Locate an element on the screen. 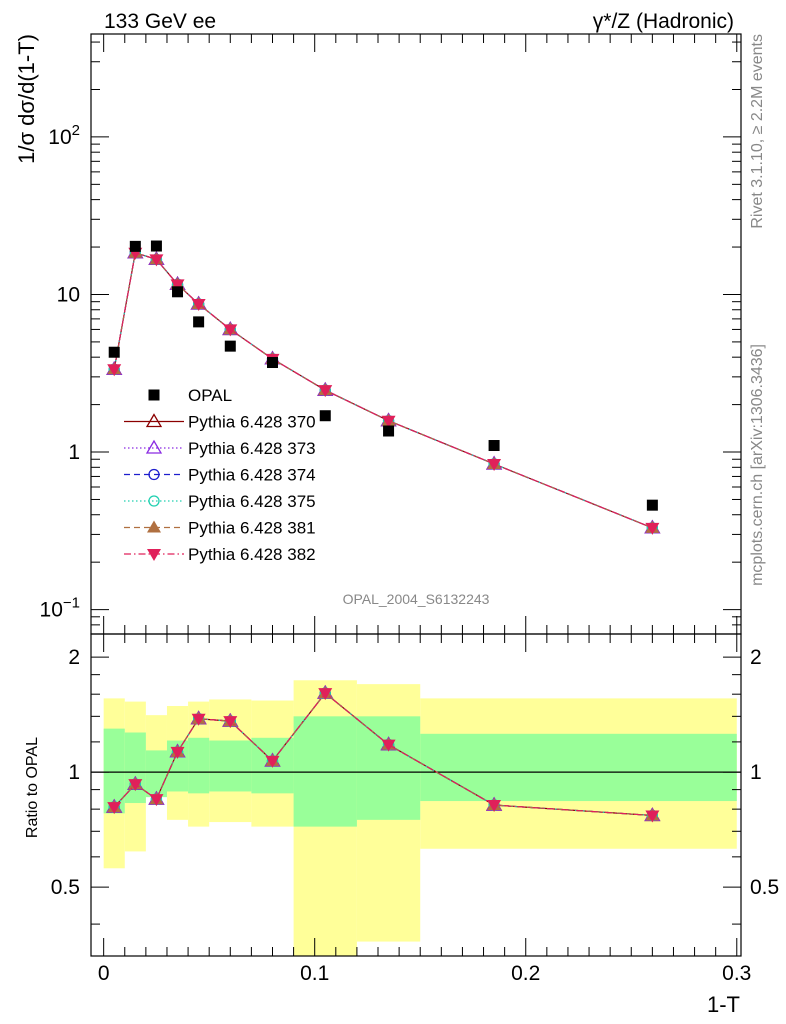  legend-entry: Pythia 6.428 373 is located at coordinates (220, 448).